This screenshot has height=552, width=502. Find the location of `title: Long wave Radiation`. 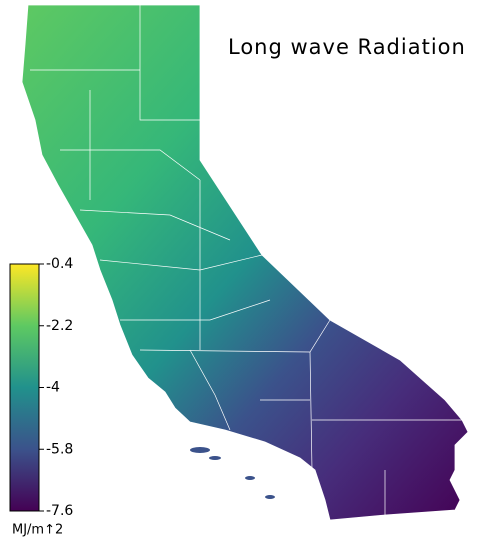

title: Long wave Radiation is located at coordinates (347, 47).